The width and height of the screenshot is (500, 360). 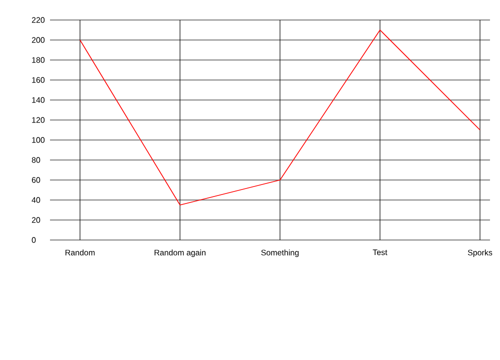 I want to click on y-tick-label: 0, so click(x=34, y=240).